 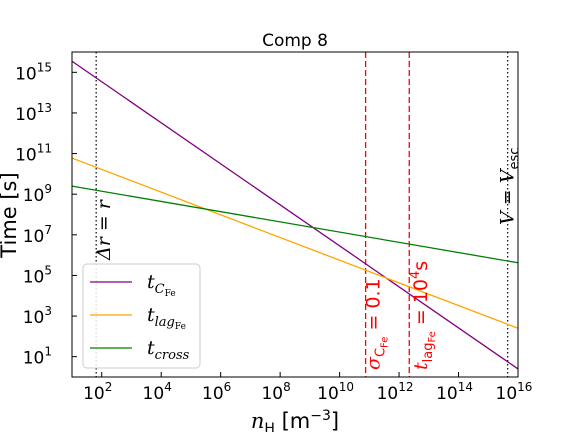 What do you see at coordinates (395, 392) in the screenshot?
I see `x-tick-label: 10¹²` at bounding box center [395, 392].